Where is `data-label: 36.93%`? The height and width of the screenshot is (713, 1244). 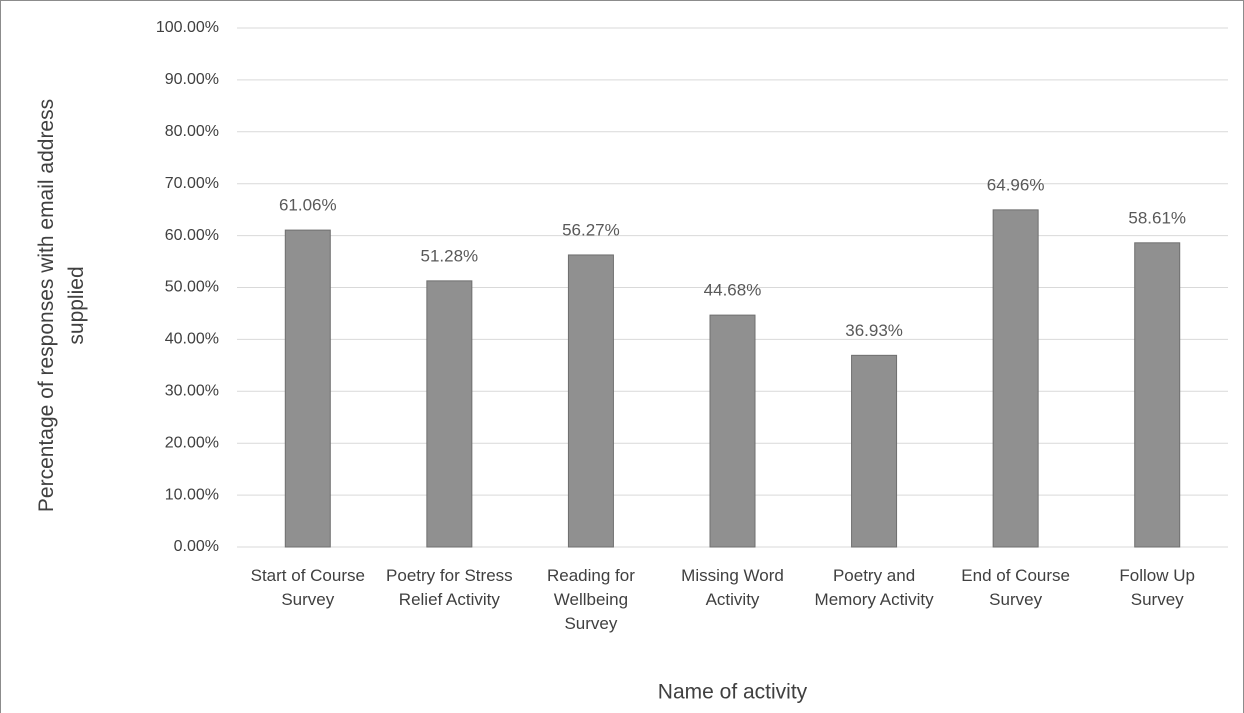
data-label: 36.93% is located at coordinates (874, 330).